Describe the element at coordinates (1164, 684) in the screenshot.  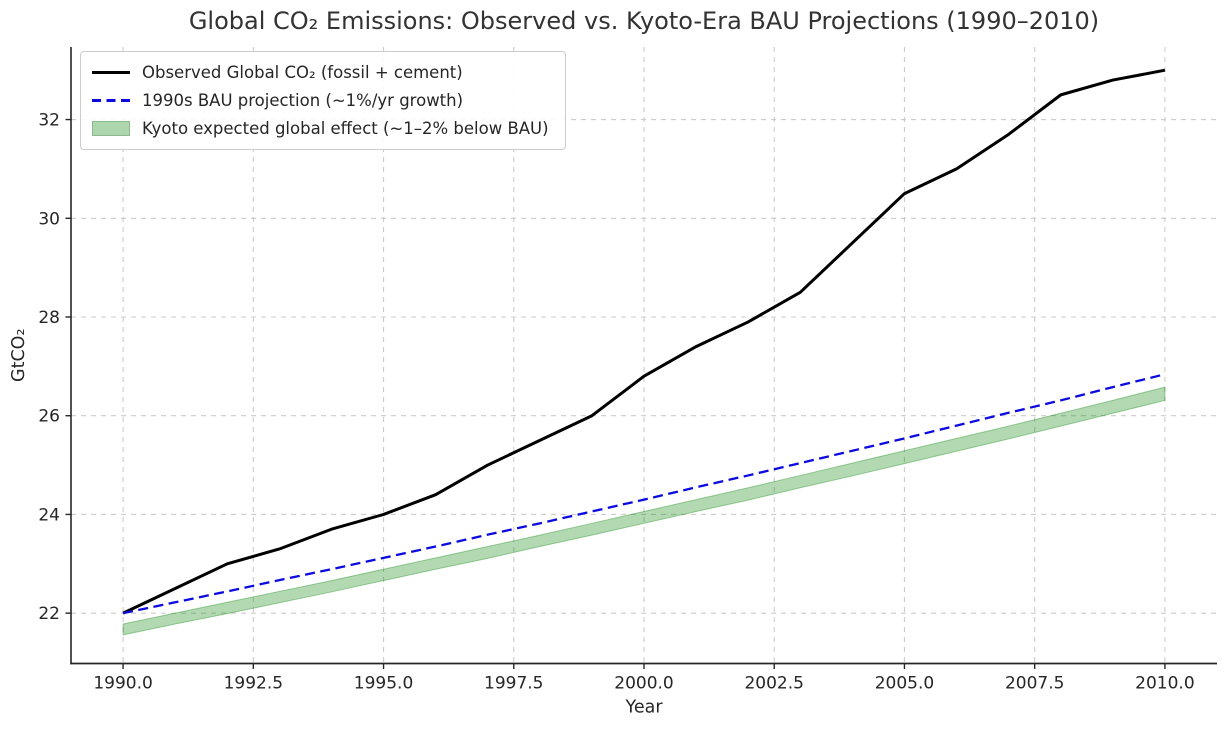
I see `x-tick-label: 2010.0` at that location.